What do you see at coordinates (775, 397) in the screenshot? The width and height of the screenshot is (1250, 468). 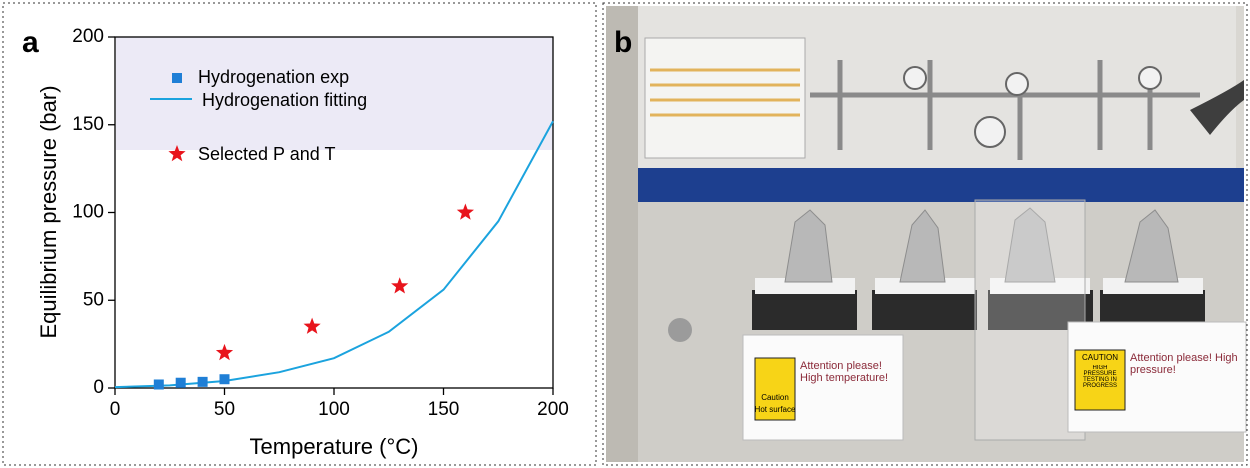 I see `sign-text: Caution` at bounding box center [775, 397].